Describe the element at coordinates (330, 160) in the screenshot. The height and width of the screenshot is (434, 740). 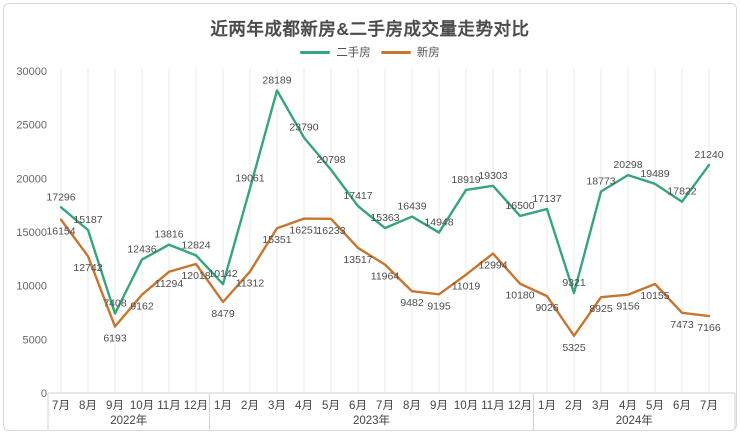
I see `data-label: 20798` at that location.